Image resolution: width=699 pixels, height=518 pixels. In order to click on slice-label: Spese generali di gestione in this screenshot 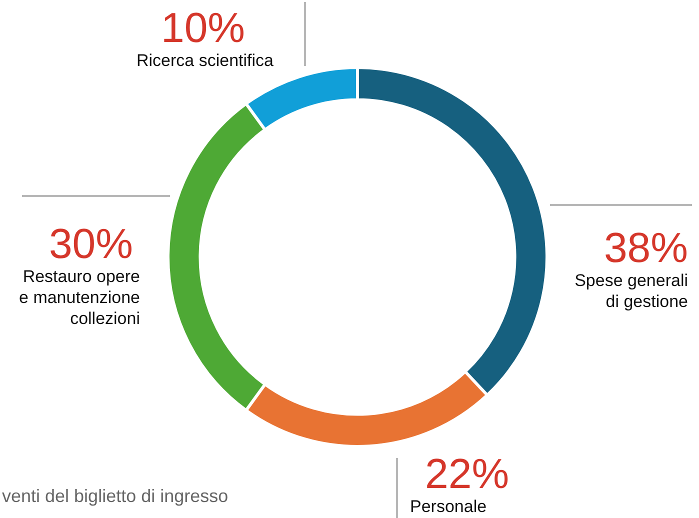, I will do `click(631, 291)`.